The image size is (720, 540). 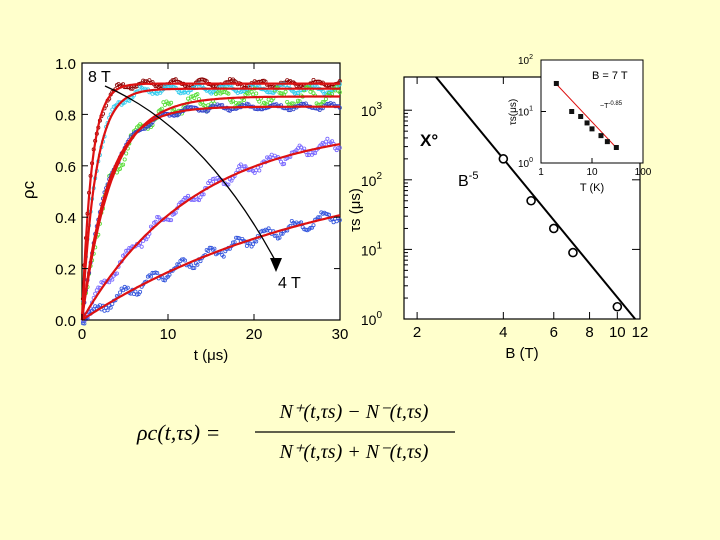 What do you see at coordinates (354, 412) in the screenshot?
I see `equation-numerator: N⁺(t,τs) − N⁻(t,τs)` at bounding box center [354, 412].